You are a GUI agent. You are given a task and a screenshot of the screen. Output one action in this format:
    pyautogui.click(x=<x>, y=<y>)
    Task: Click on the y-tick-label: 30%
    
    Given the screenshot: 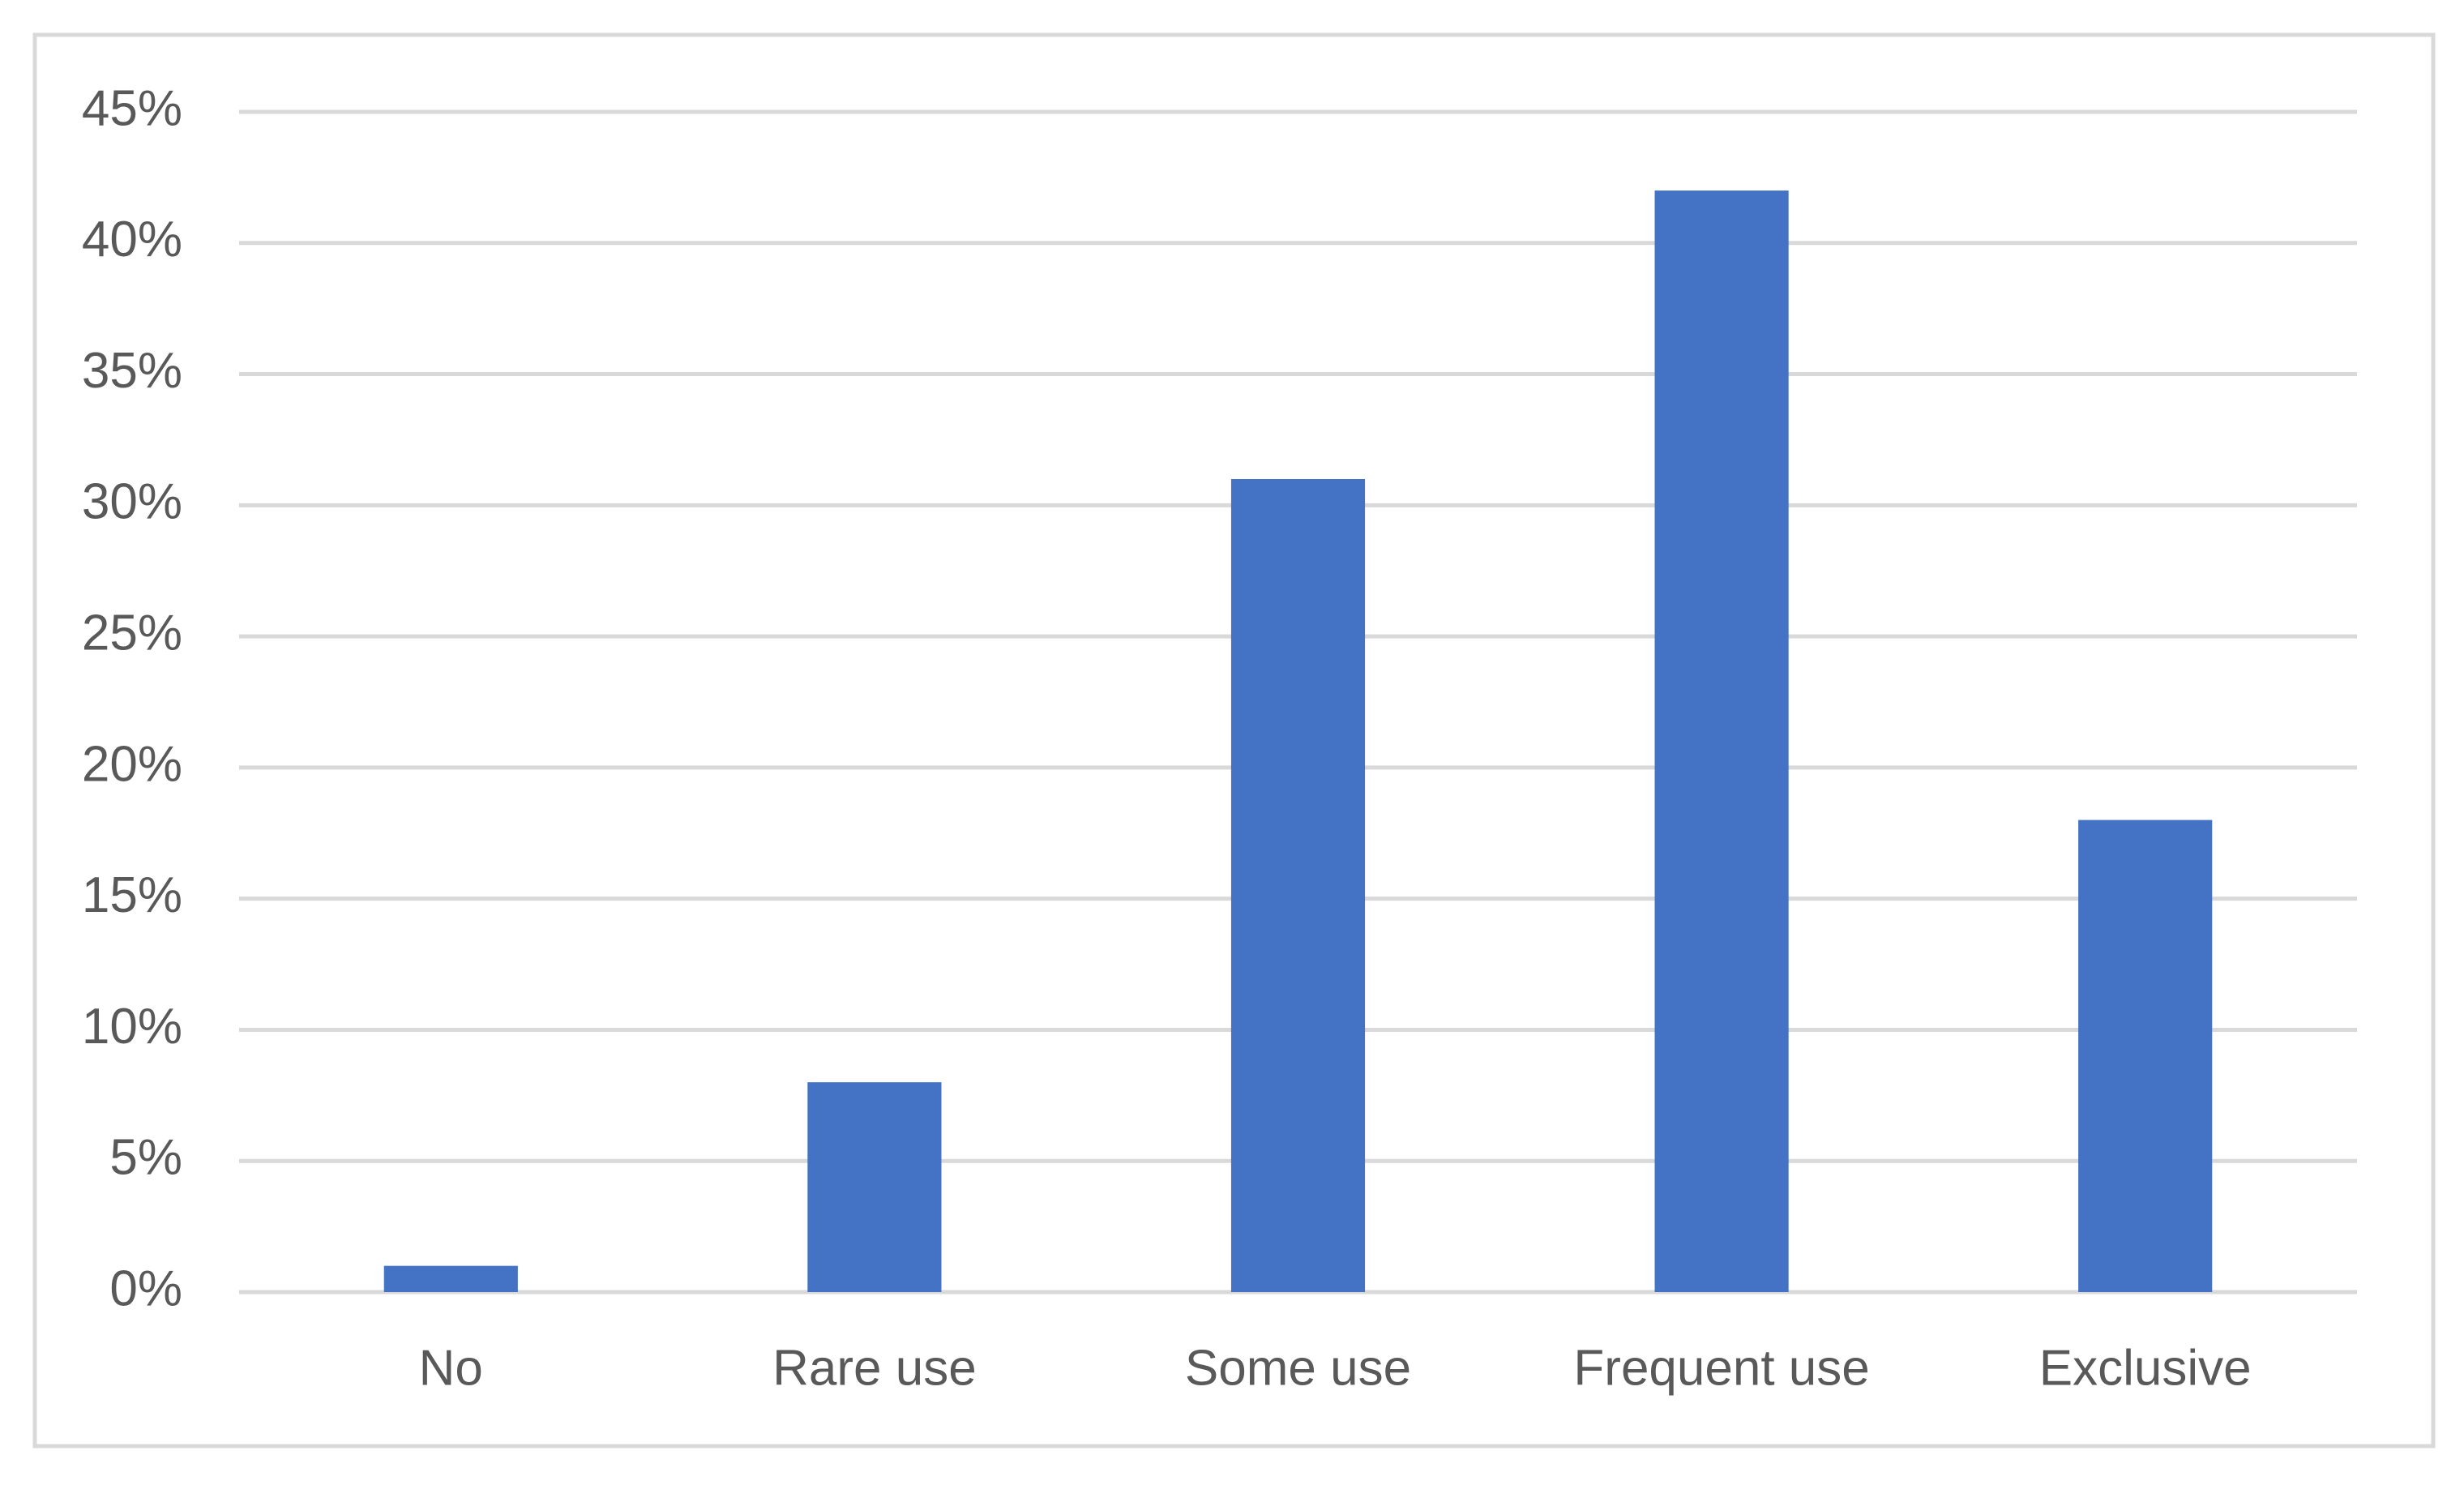 What is the action you would take?
    pyautogui.click(x=132, y=502)
    